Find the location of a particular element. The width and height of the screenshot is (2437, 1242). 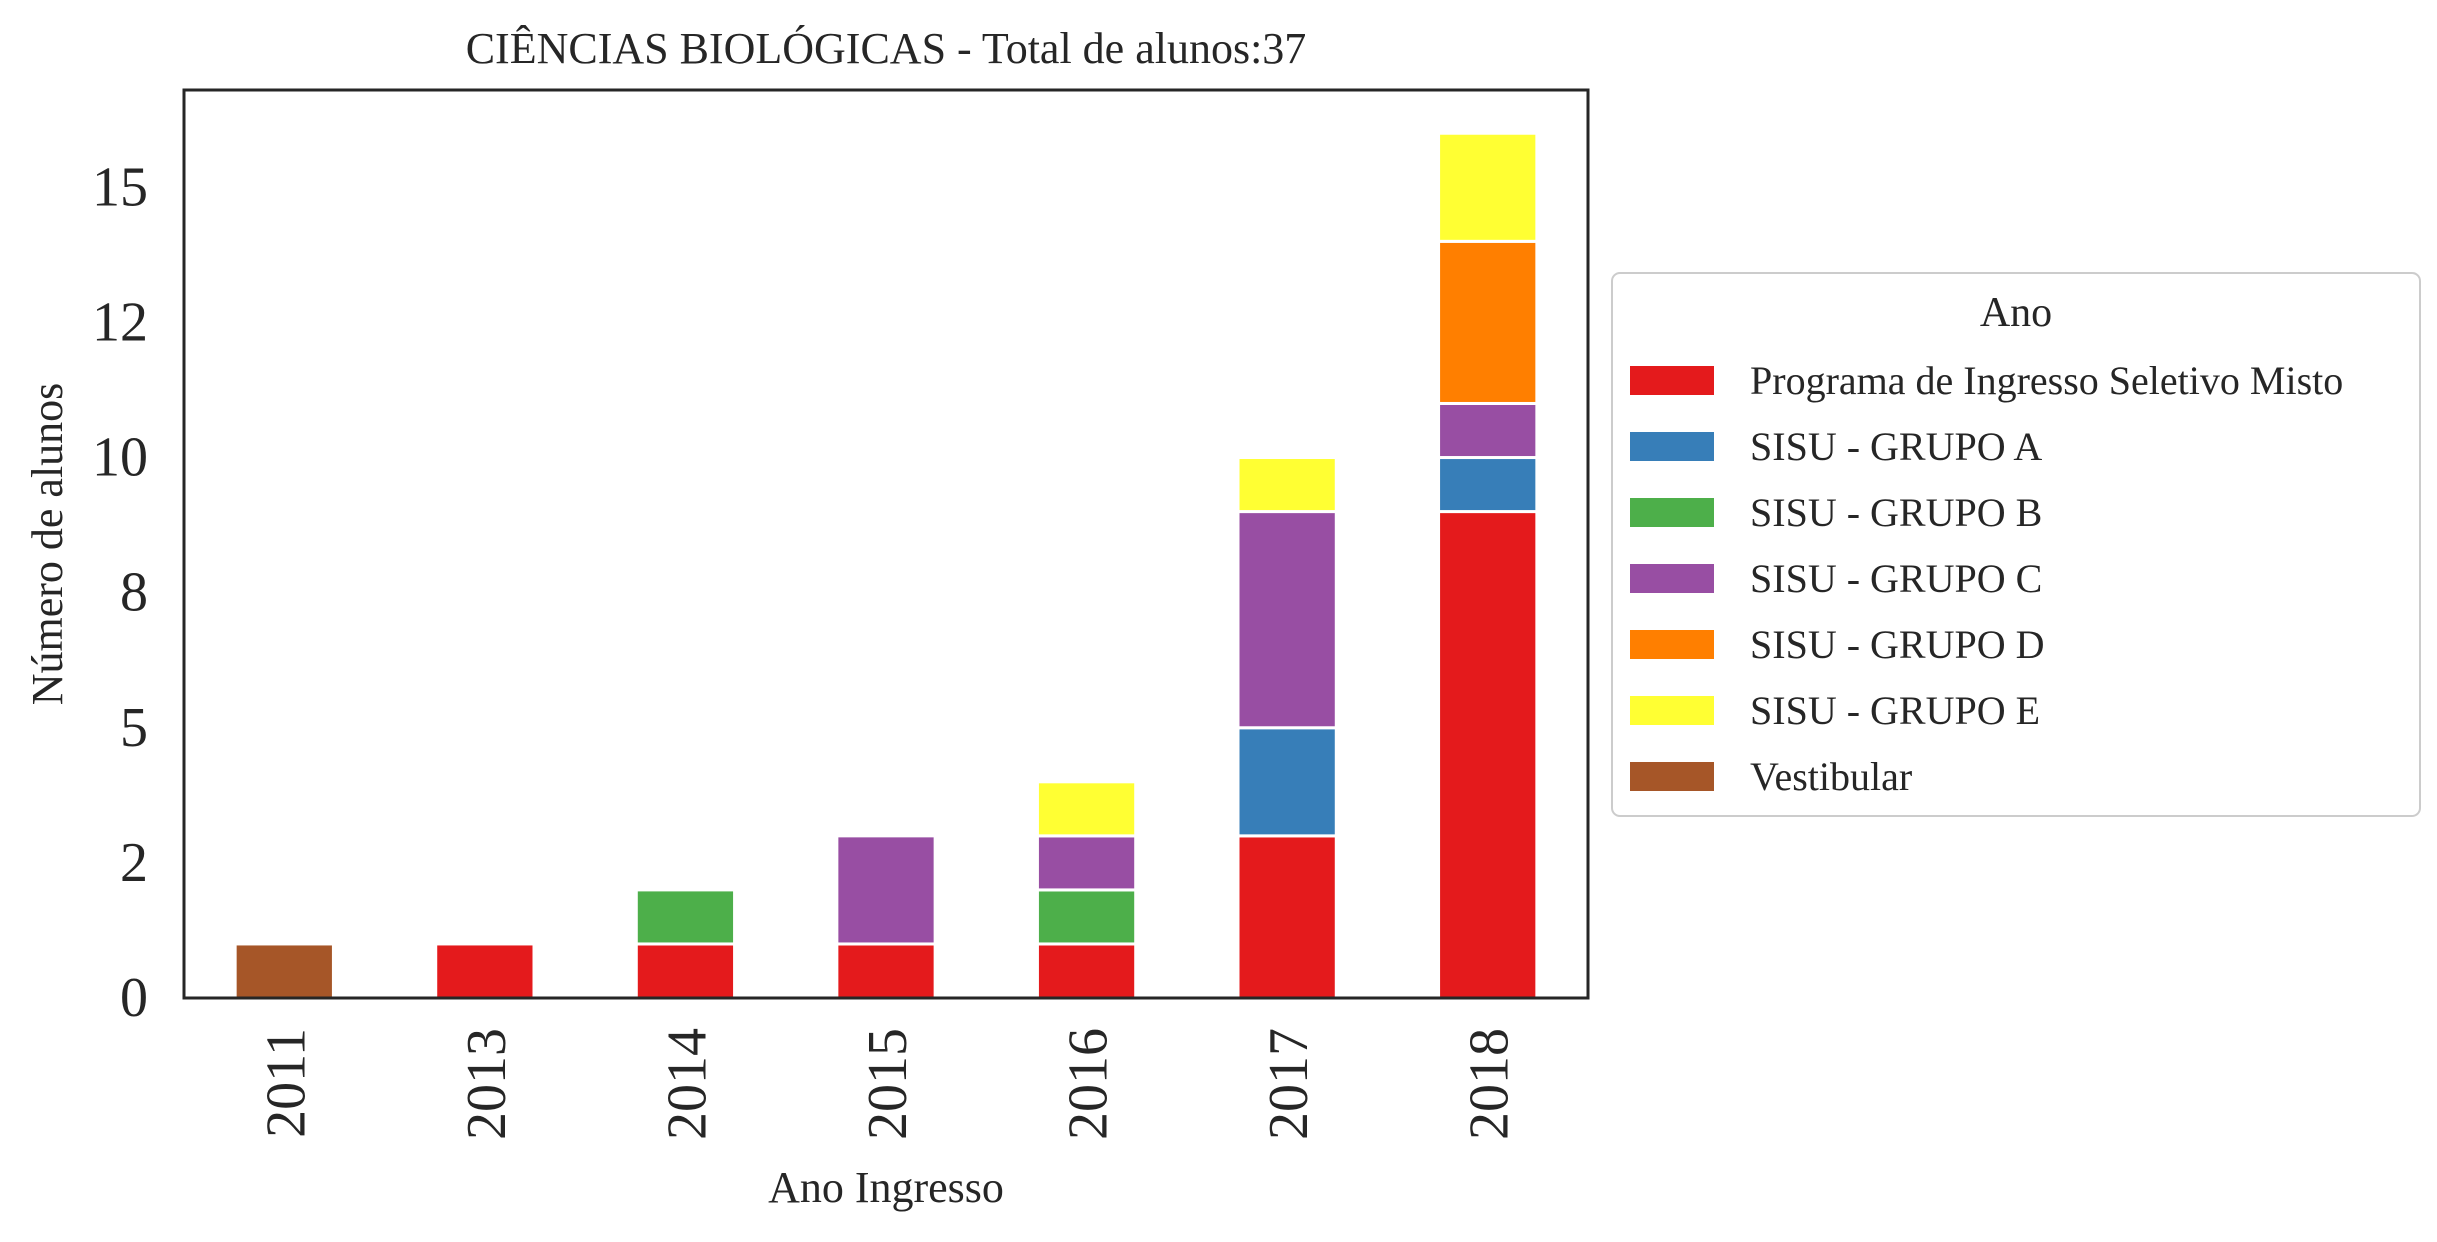

legend-frame is located at coordinates (2016, 544).